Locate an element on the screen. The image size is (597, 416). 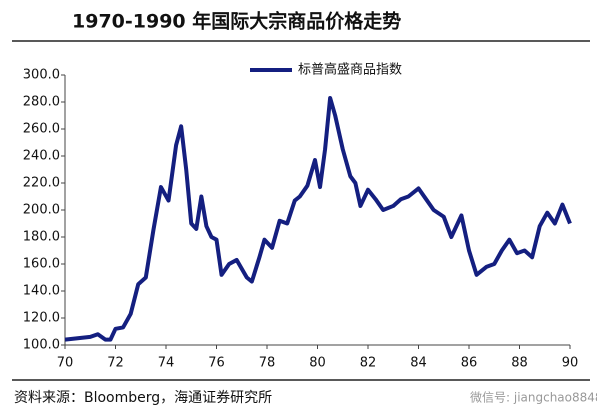
x-tick-label: 72 is located at coordinates (115, 363).